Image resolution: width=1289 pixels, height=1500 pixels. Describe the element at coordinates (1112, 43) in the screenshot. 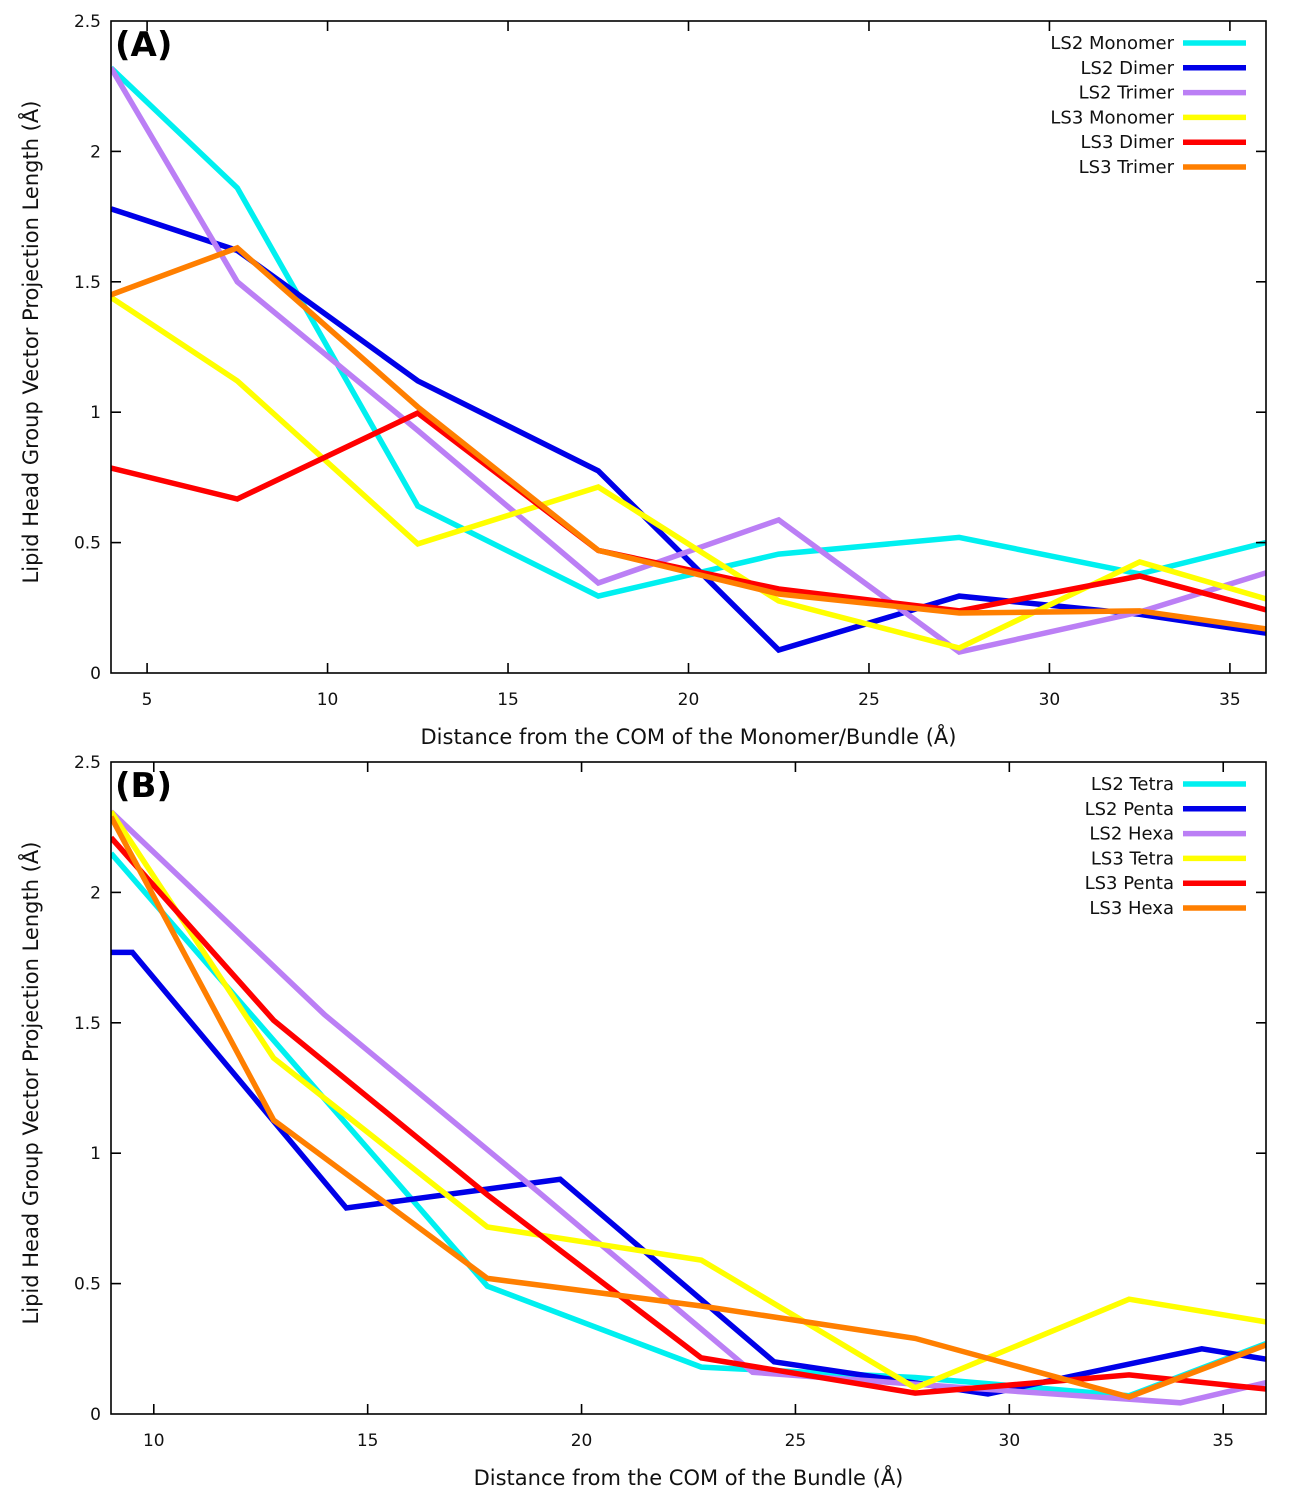

I see `legend-label: LS2 Monomer` at that location.